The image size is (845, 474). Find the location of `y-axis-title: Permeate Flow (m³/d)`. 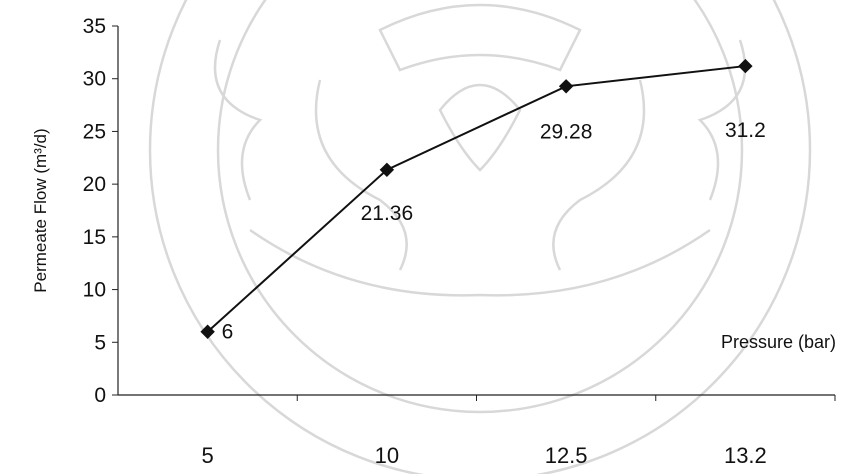

y-axis-title: Permeate Flow (m³/d) is located at coordinates (40, 210).